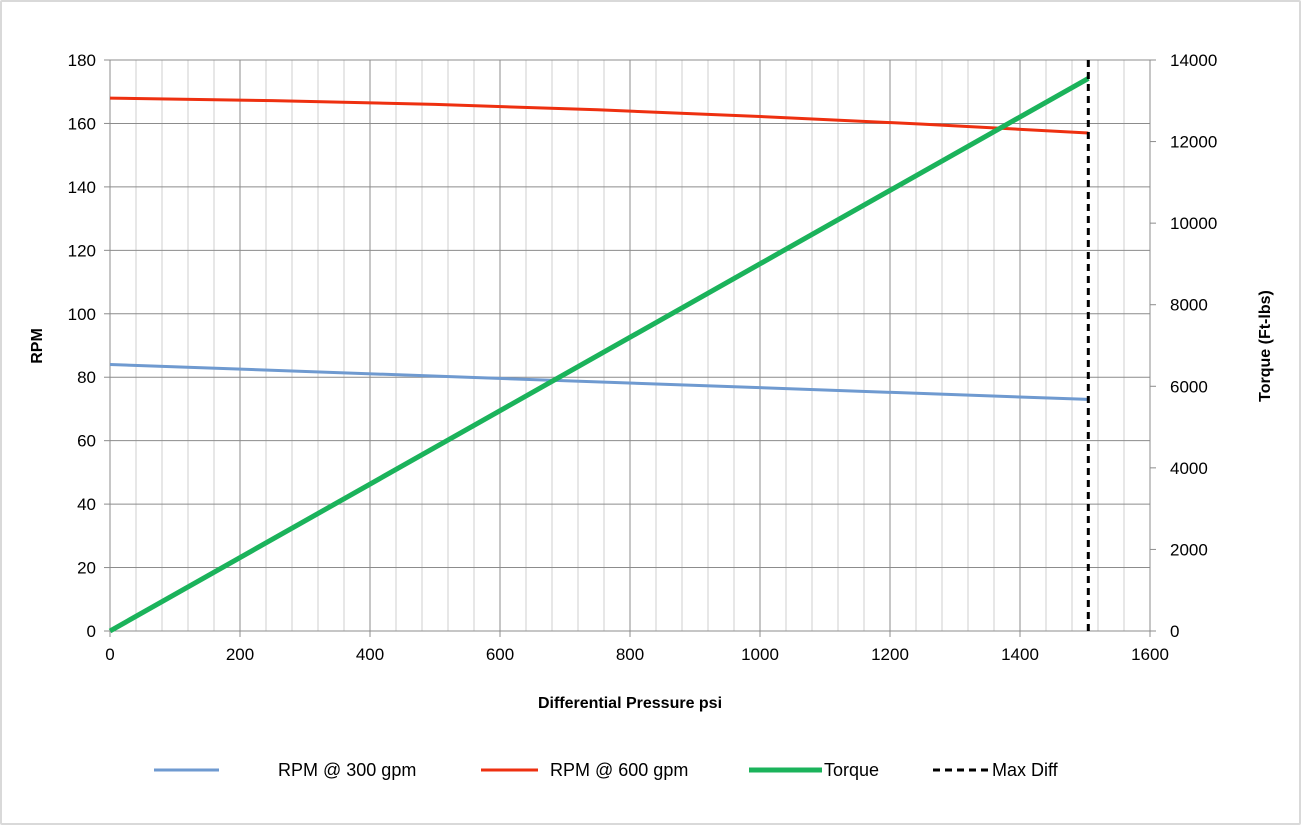  What do you see at coordinates (1189, 305) in the screenshot?
I see `y2-tick-label: 8000` at bounding box center [1189, 305].